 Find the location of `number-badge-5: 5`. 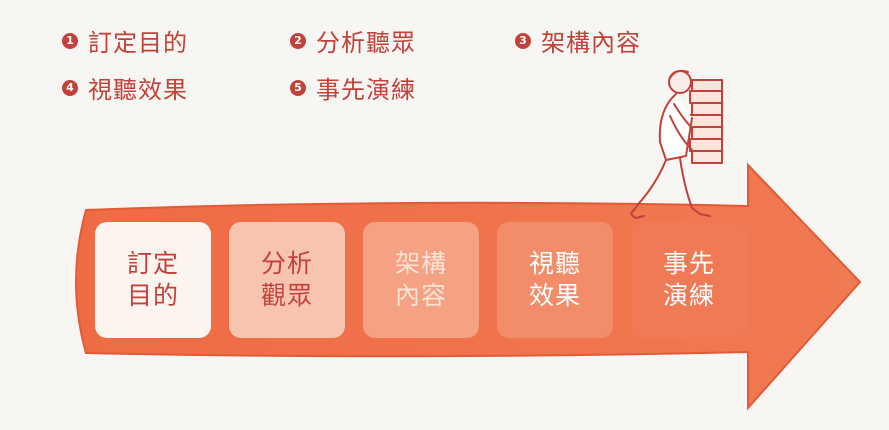

number-badge-5: 5 is located at coordinates (298, 87).